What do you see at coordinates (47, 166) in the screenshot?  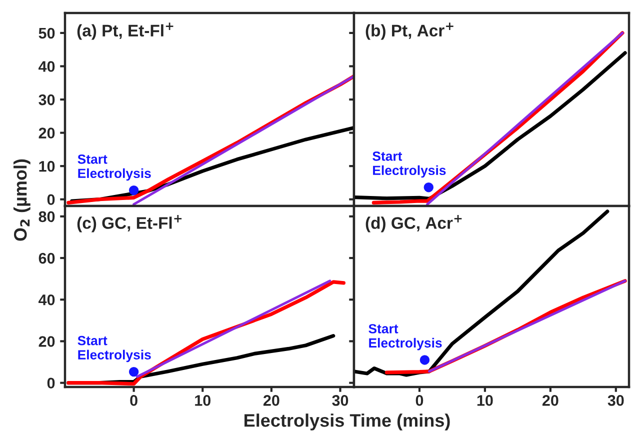 I see `y-tick-label: 10` at bounding box center [47, 166].